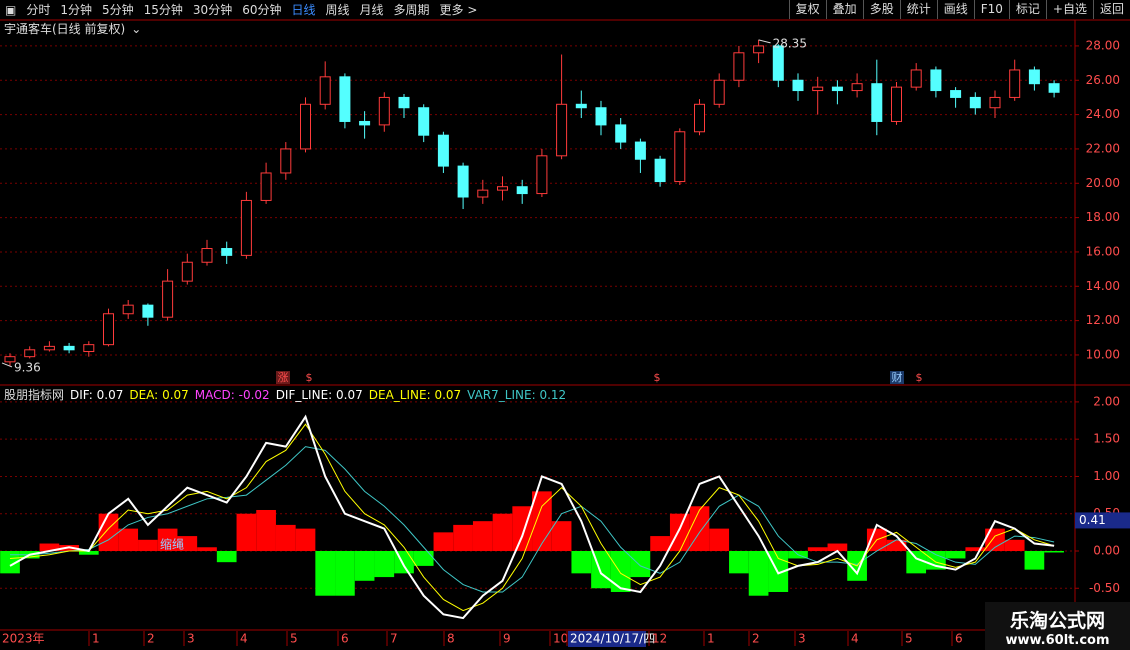 This screenshot has height=650, width=1130. I want to click on period-tab: 日线, so click(303, 10).